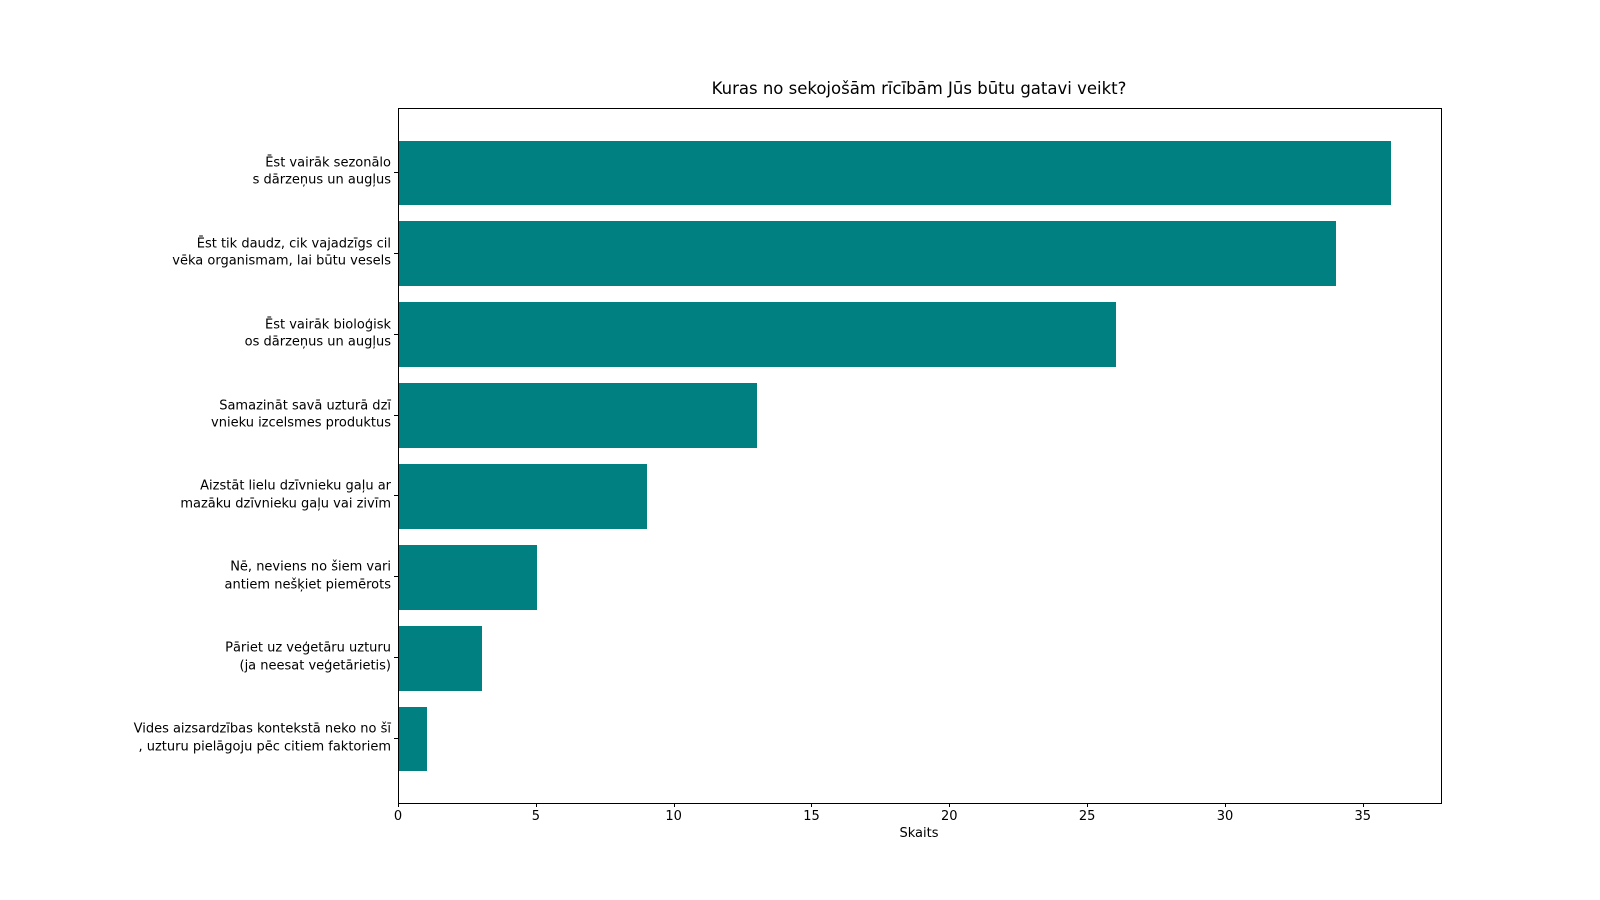 This screenshot has height=900, width=1600. What do you see at coordinates (919, 833) in the screenshot?
I see `x-axis-title: Skaits` at bounding box center [919, 833].